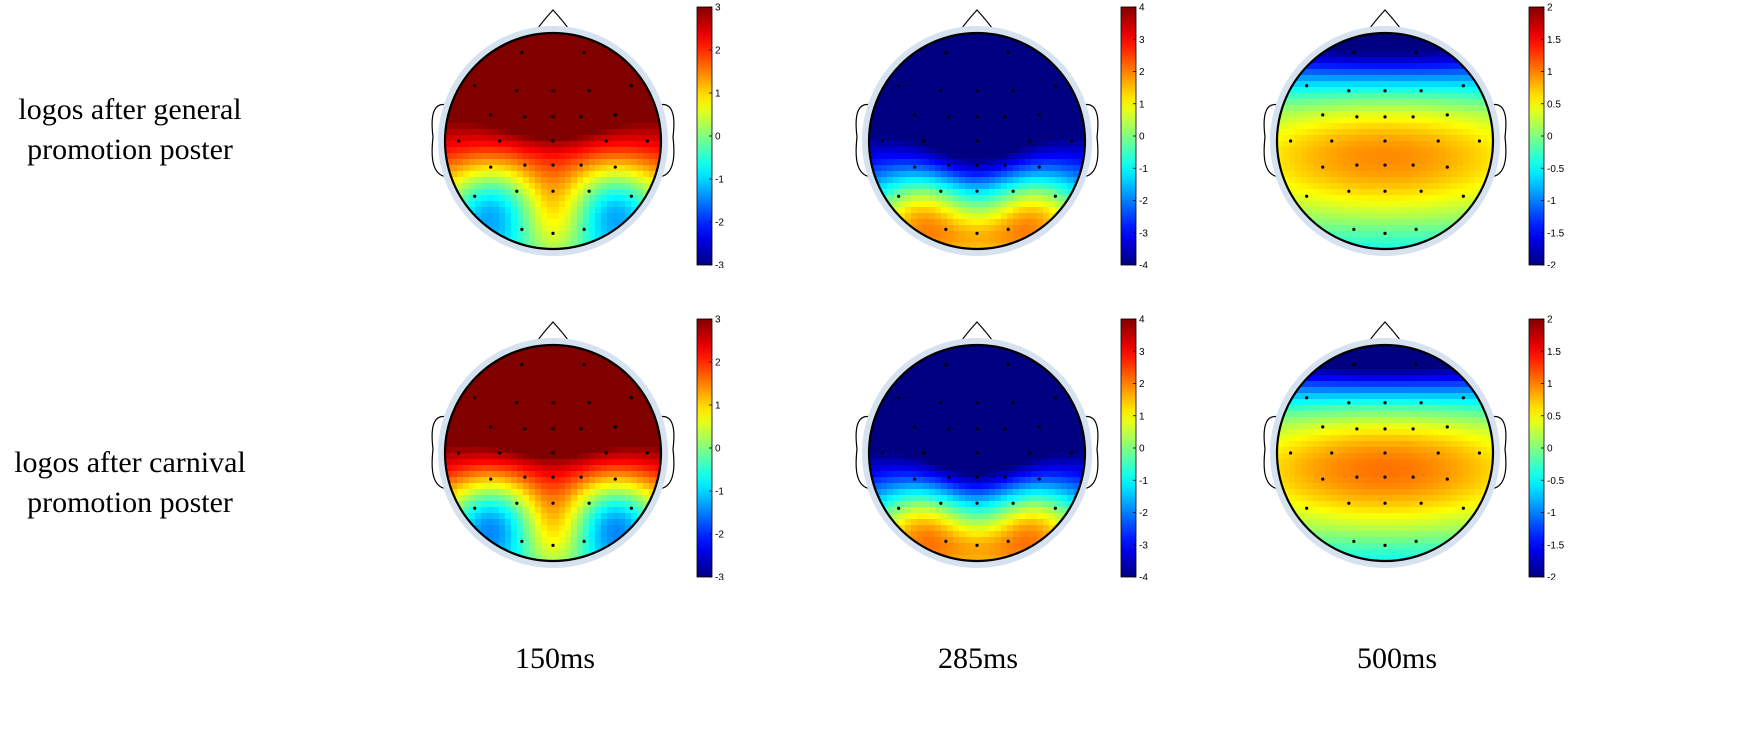  What do you see at coordinates (1546, 136) in the screenshot?
I see `colorbar-general-500ms: 2 1.5 1 0.5 0 -0.5 -1 -1.5 -2` at bounding box center [1546, 136].